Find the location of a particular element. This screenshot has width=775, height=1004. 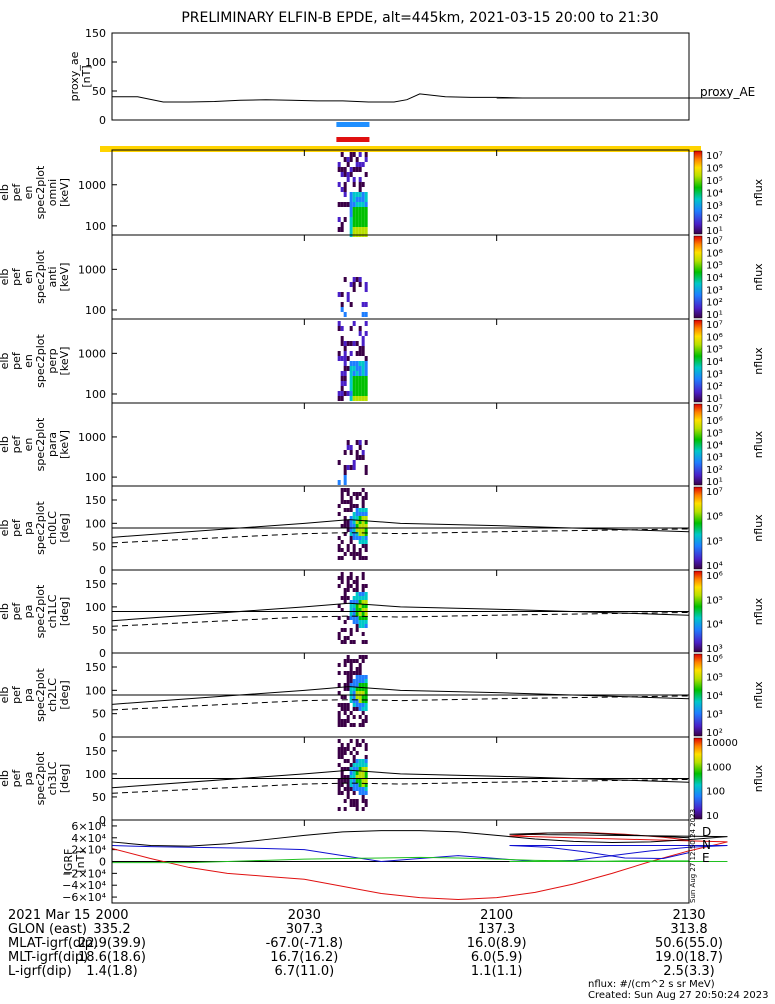

ylabel-line: [keV] is located at coordinates (64, 277).